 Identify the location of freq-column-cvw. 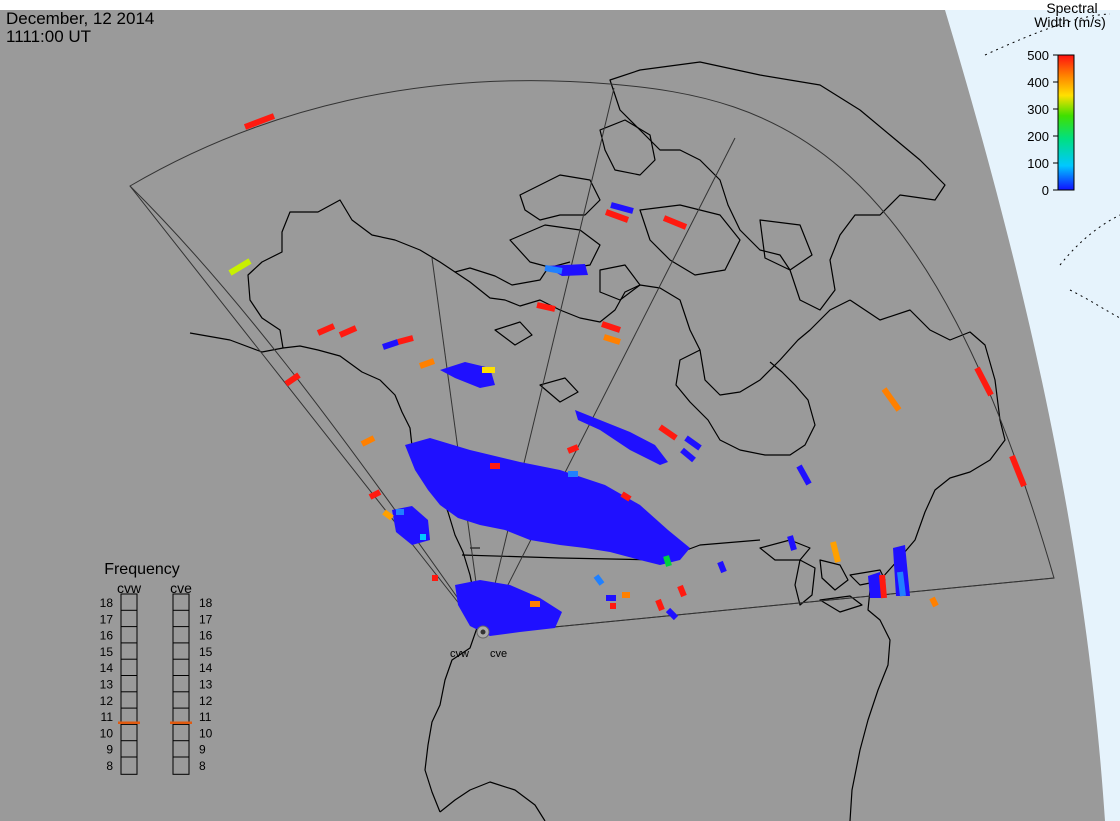
(129, 684).